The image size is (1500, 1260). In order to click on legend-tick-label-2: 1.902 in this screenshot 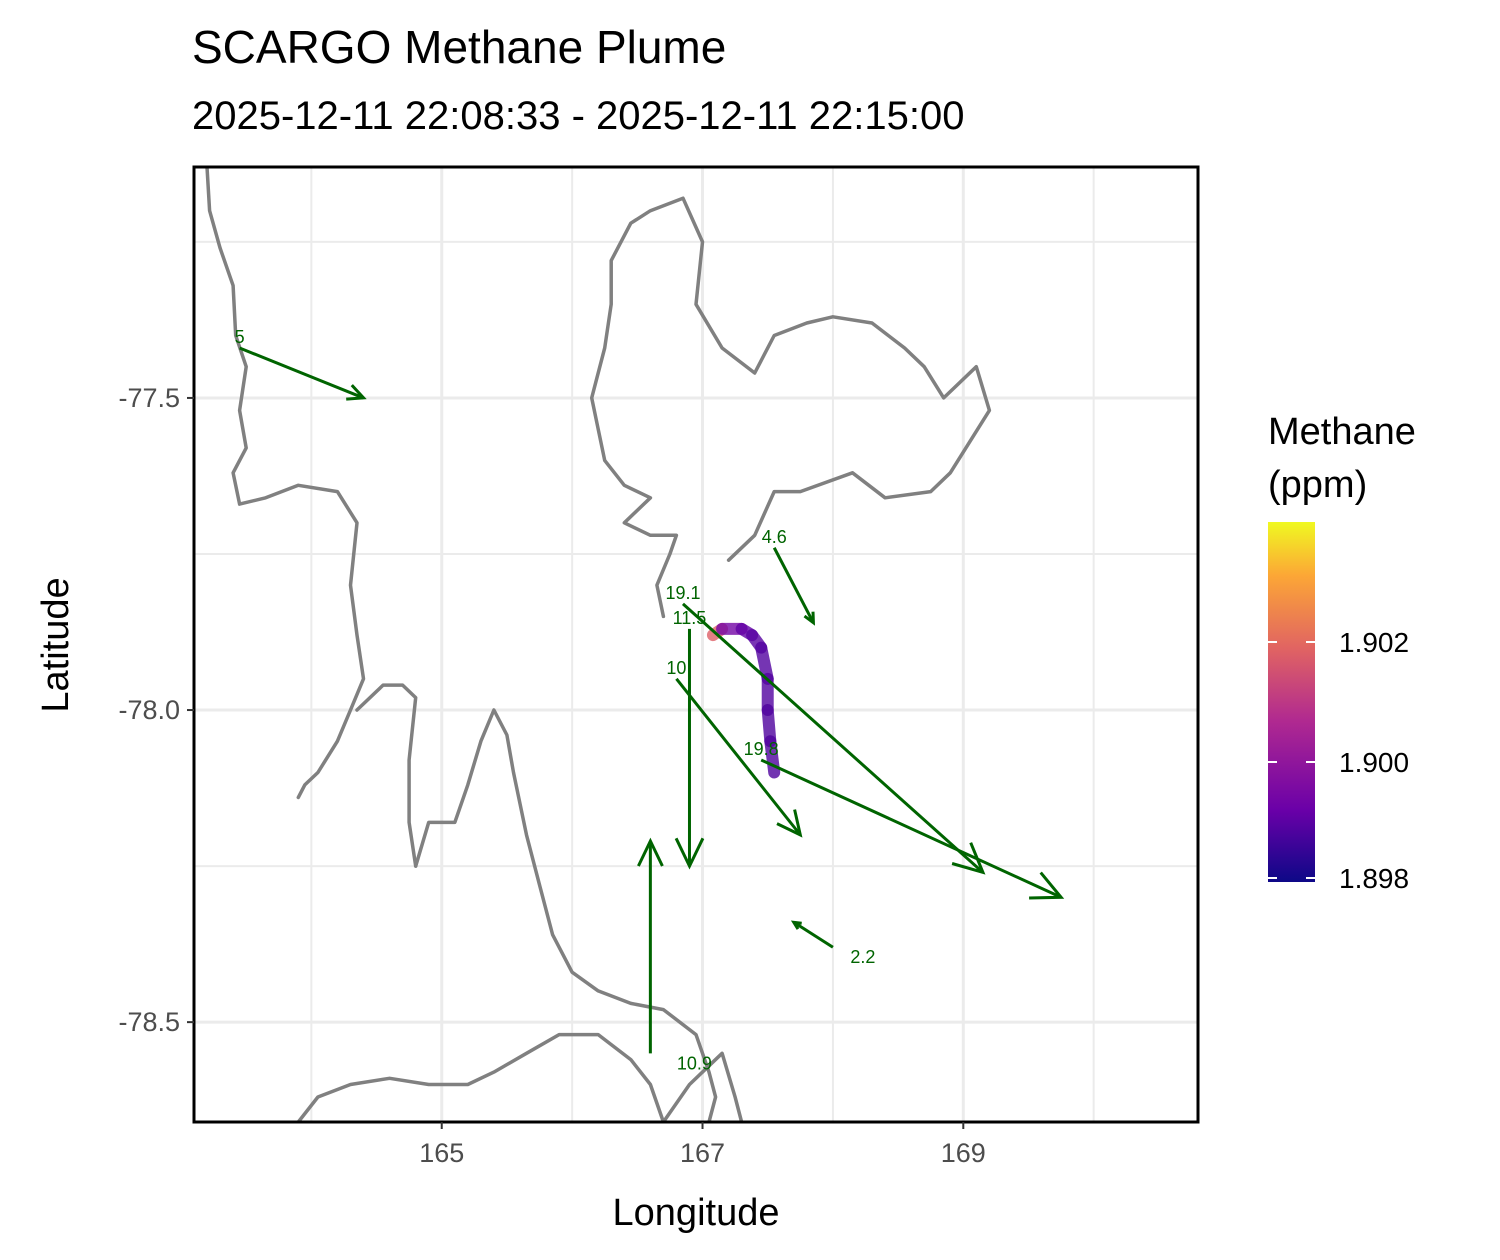, I will do `click(1374, 642)`.